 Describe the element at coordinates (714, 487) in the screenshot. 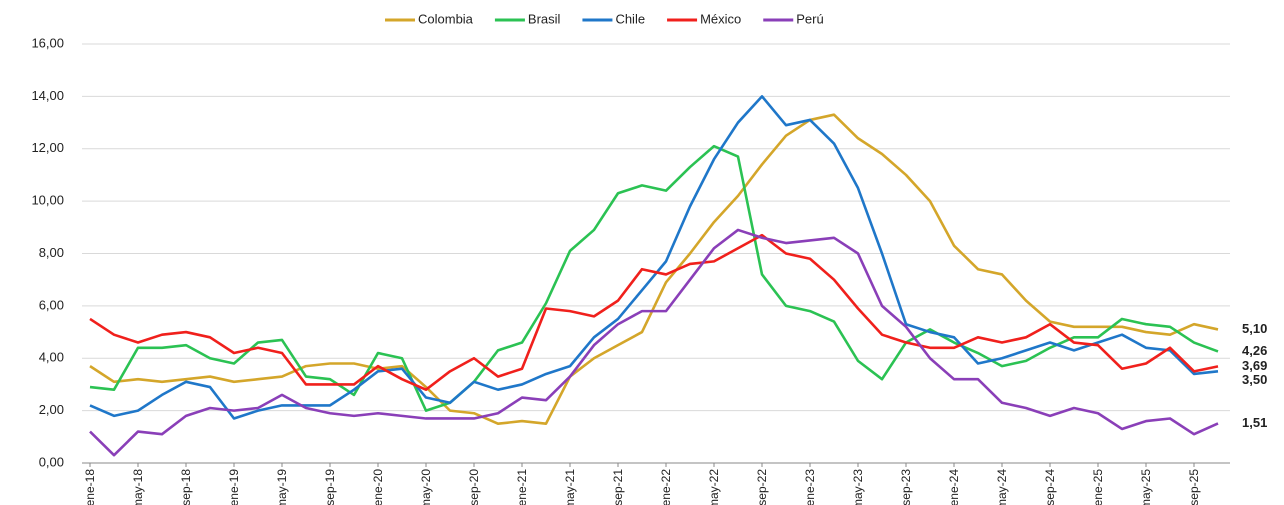

I see `x-tick-label: may-22` at that location.